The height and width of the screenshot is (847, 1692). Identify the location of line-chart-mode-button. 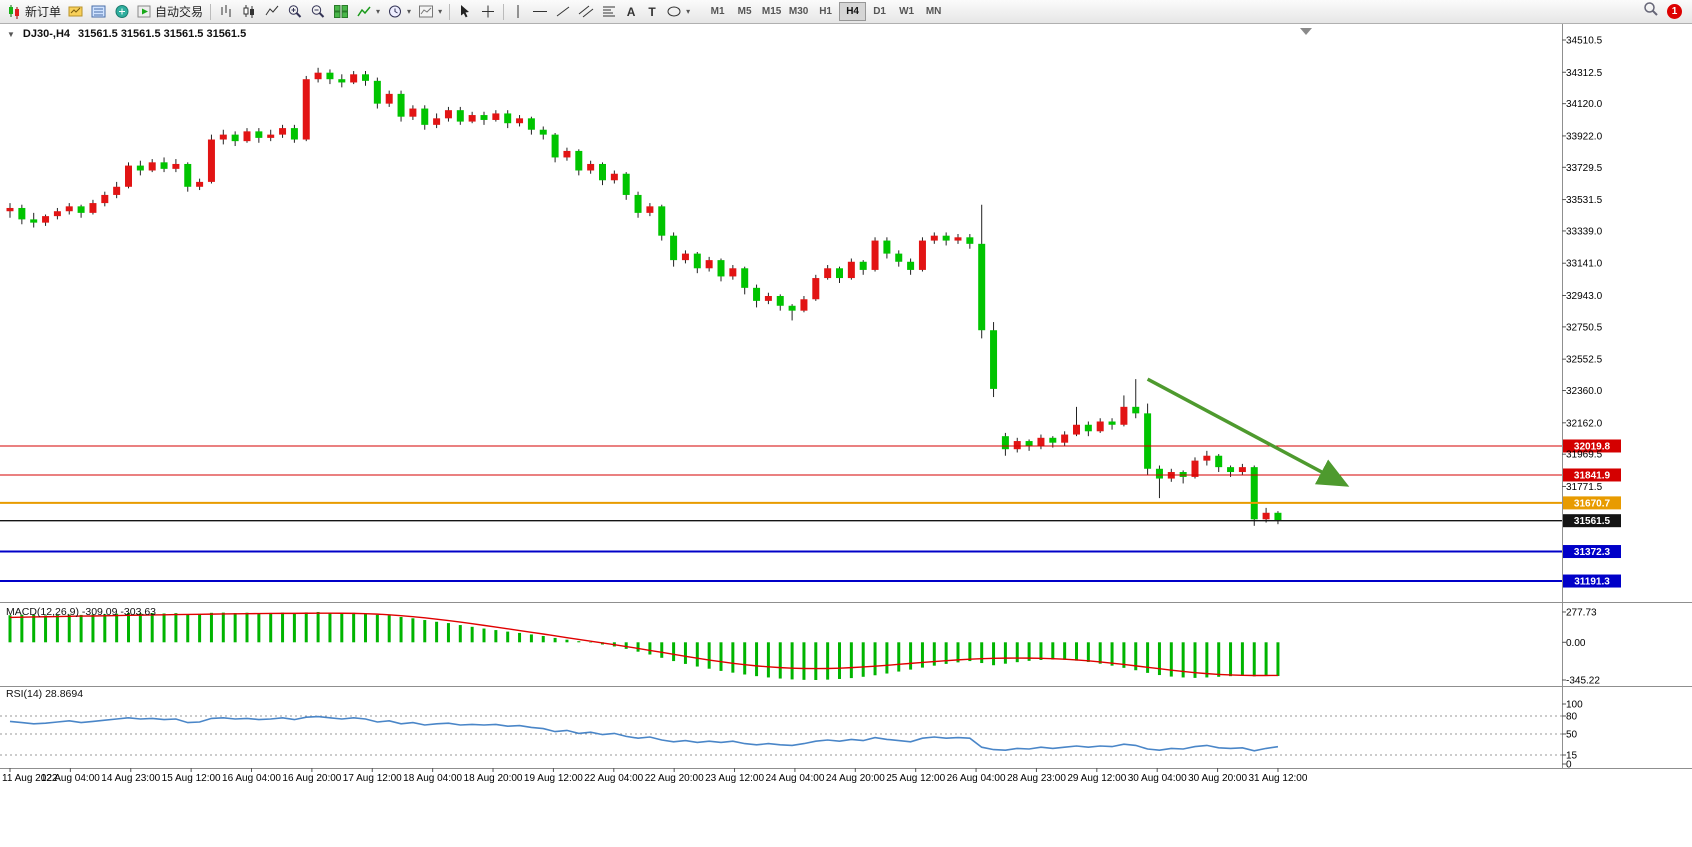
(272, 12).